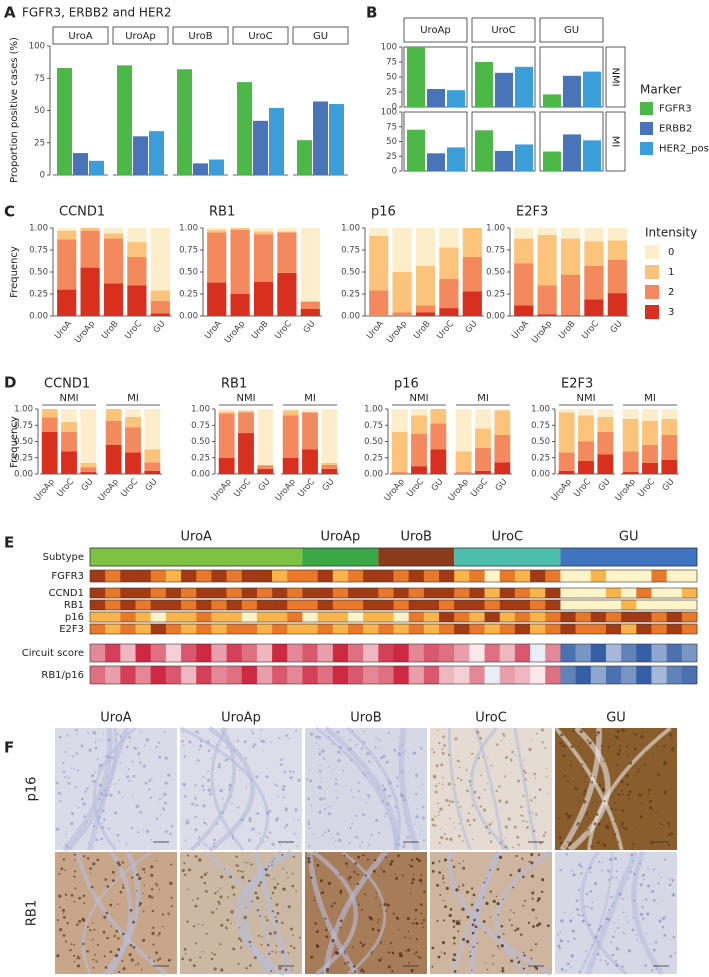 Image resolution: width=709 pixels, height=977 pixels. Describe the element at coordinates (373, 442) in the screenshot. I see `y-tick-label: 0.50` at that location.